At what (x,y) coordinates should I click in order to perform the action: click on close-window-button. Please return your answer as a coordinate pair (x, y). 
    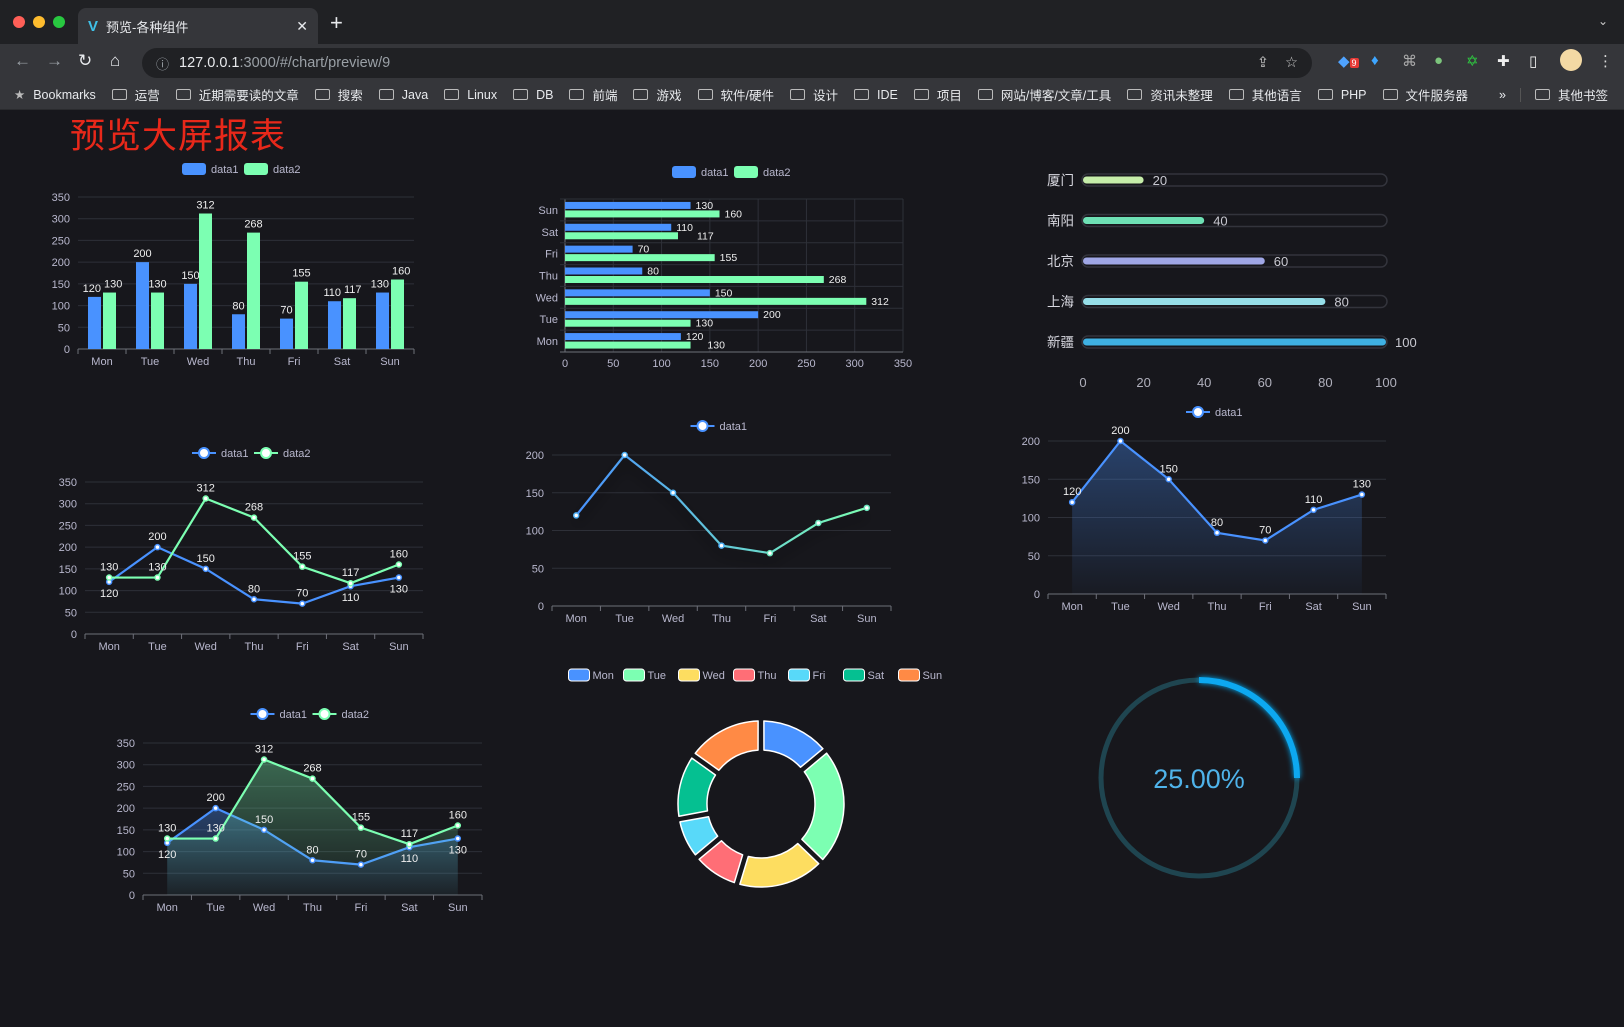
    Looking at the image, I should click on (19, 22).